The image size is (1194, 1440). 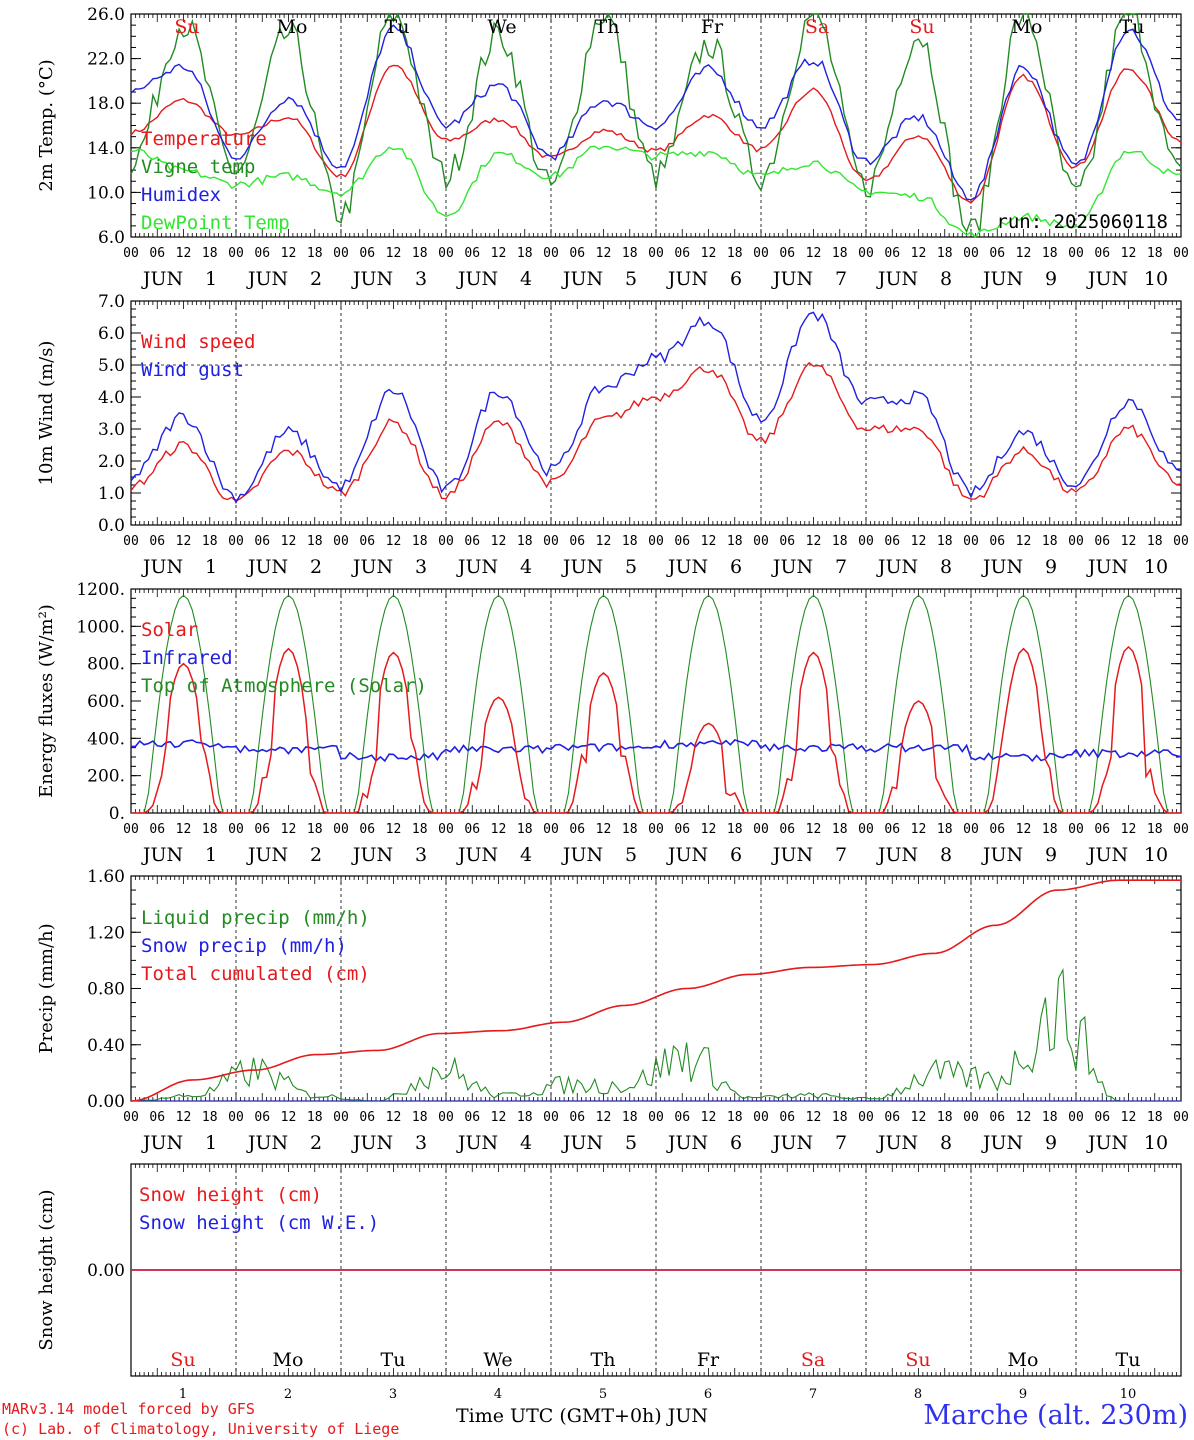 I want to click on wind-panel-date-label: 10, so click(x=1156, y=567).